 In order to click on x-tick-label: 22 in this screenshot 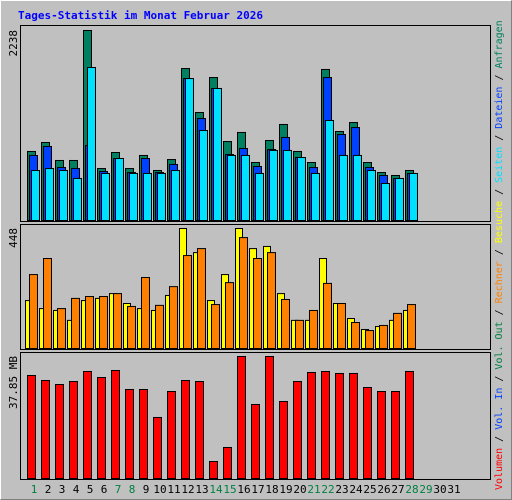, I will do `click(327, 489)`.